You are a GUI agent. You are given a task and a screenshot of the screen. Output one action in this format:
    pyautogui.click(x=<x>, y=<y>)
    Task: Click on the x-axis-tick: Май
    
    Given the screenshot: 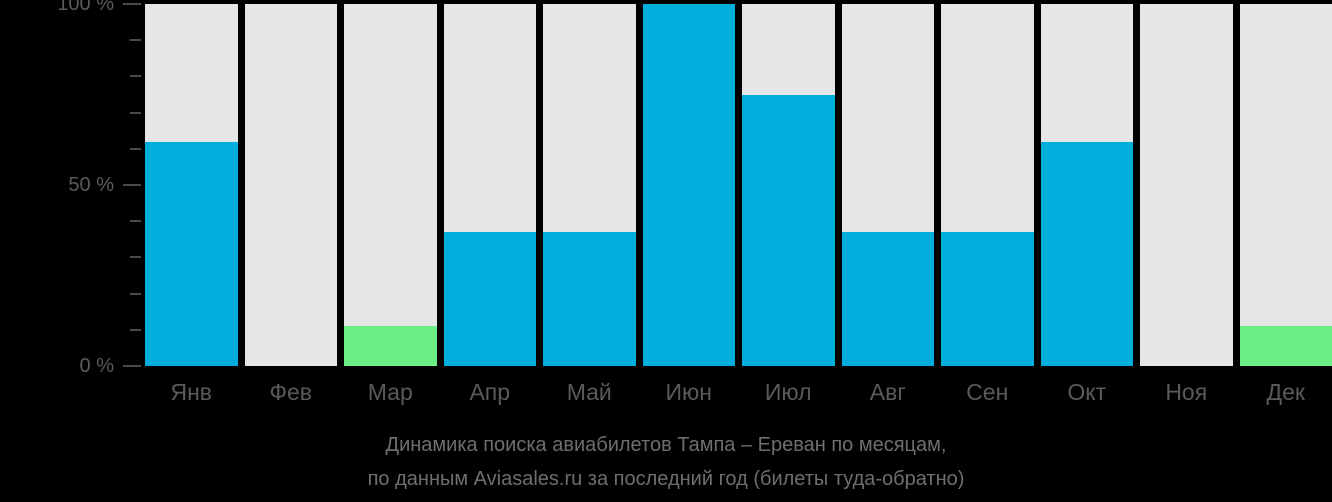 What is the action you would take?
    pyautogui.click(x=589, y=392)
    